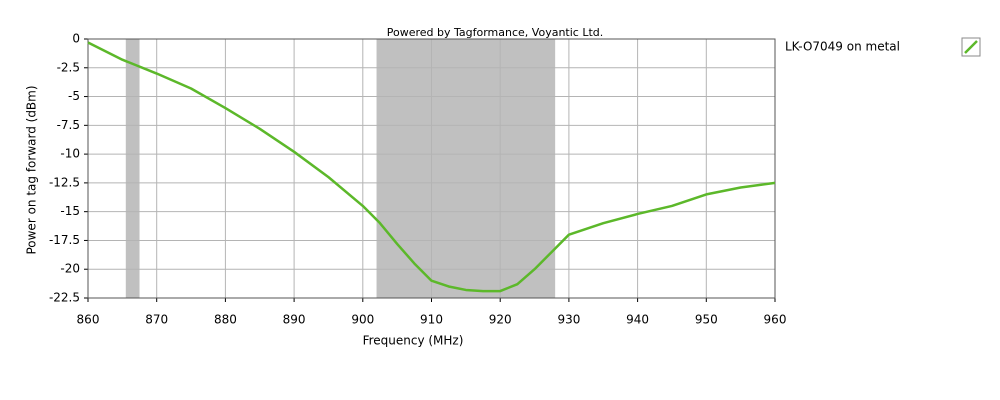  What do you see at coordinates (70, 154) in the screenshot?
I see `y-tick-label: -10` at bounding box center [70, 154].